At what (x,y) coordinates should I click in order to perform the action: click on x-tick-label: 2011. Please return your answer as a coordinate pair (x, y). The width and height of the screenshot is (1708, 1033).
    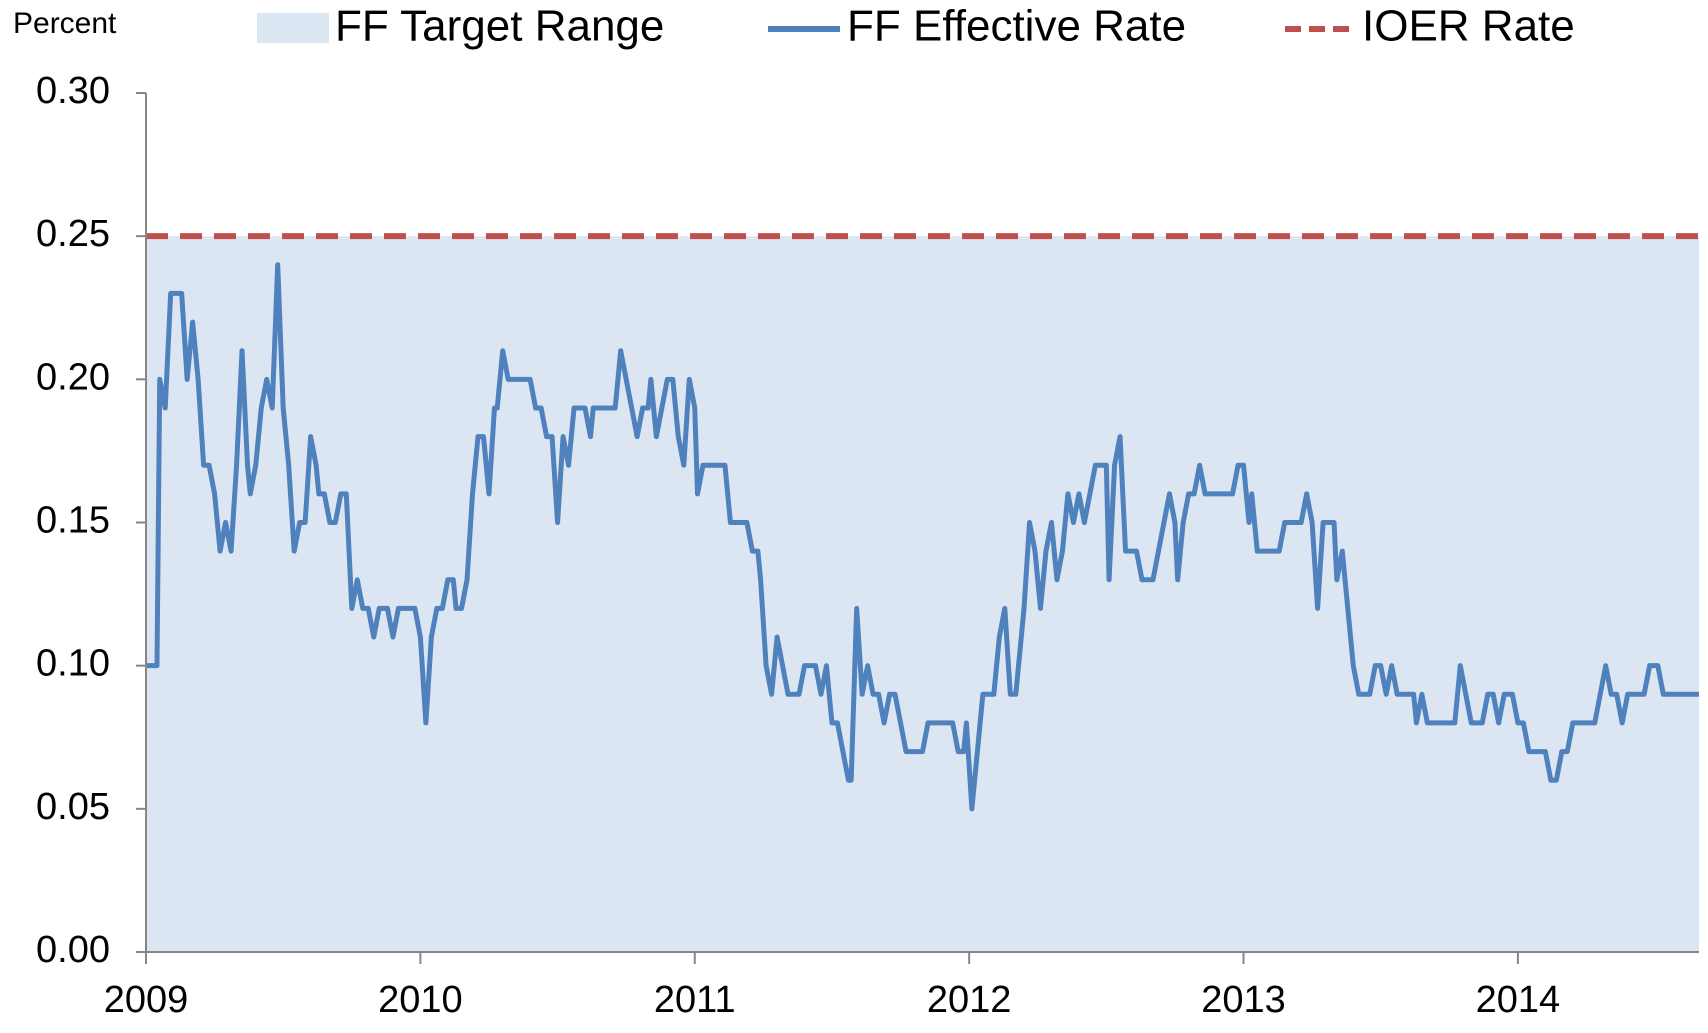
    Looking at the image, I should click on (695, 1000).